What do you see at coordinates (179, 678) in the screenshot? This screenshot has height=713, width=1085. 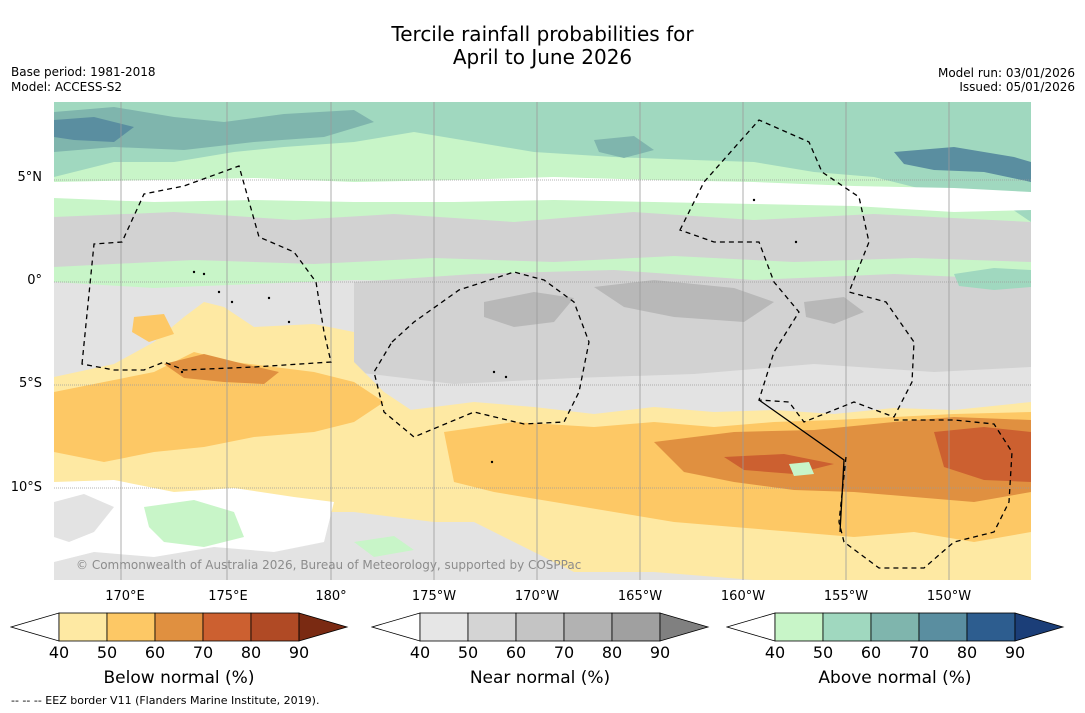 I see `colorbar-title-below: Below normal (%)` at bounding box center [179, 678].